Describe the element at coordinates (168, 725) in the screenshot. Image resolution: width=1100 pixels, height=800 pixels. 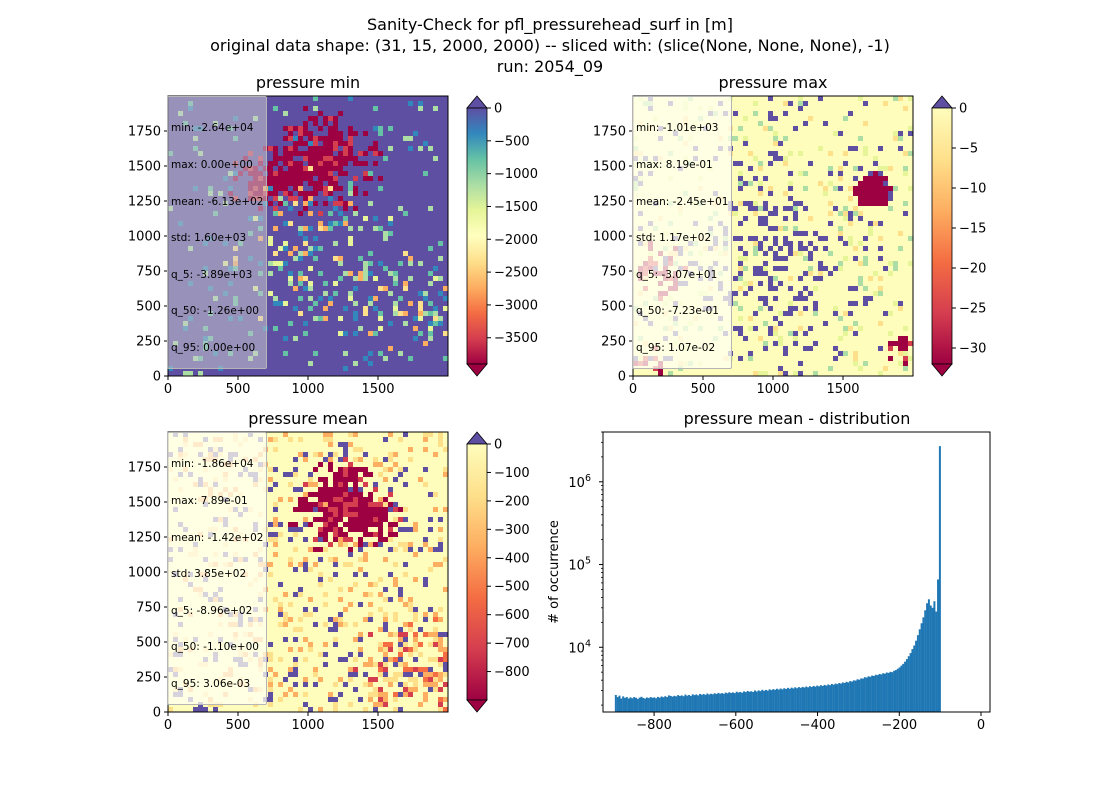
I see `x-tick-label: 0` at that location.